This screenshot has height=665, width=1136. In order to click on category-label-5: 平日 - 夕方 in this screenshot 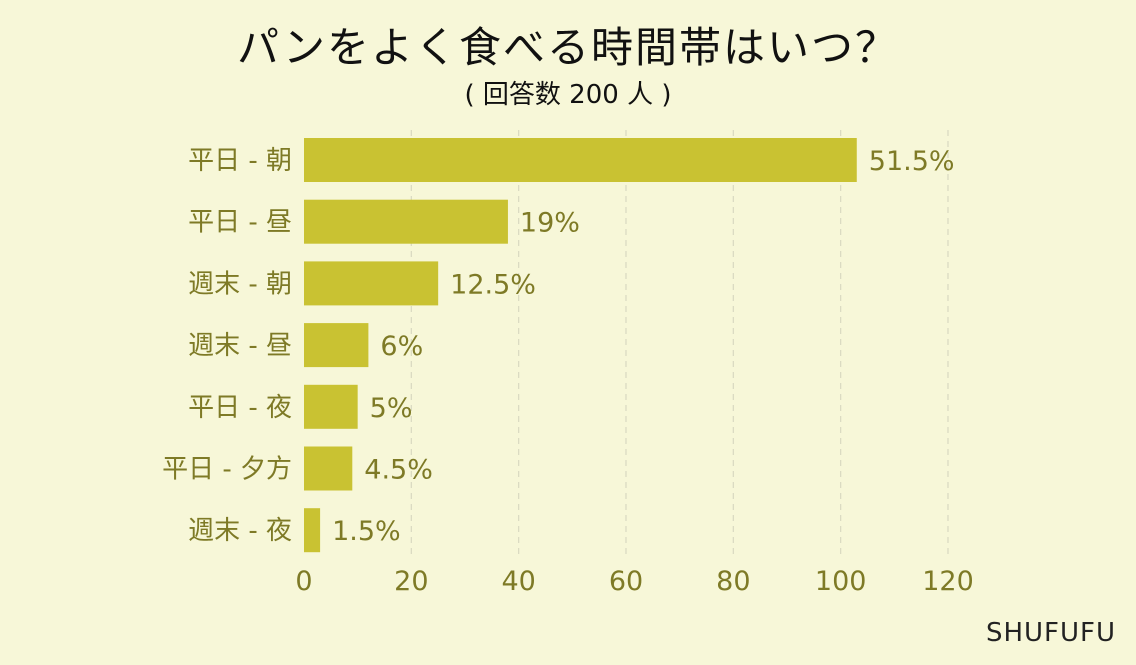, I will do `click(227, 470)`.